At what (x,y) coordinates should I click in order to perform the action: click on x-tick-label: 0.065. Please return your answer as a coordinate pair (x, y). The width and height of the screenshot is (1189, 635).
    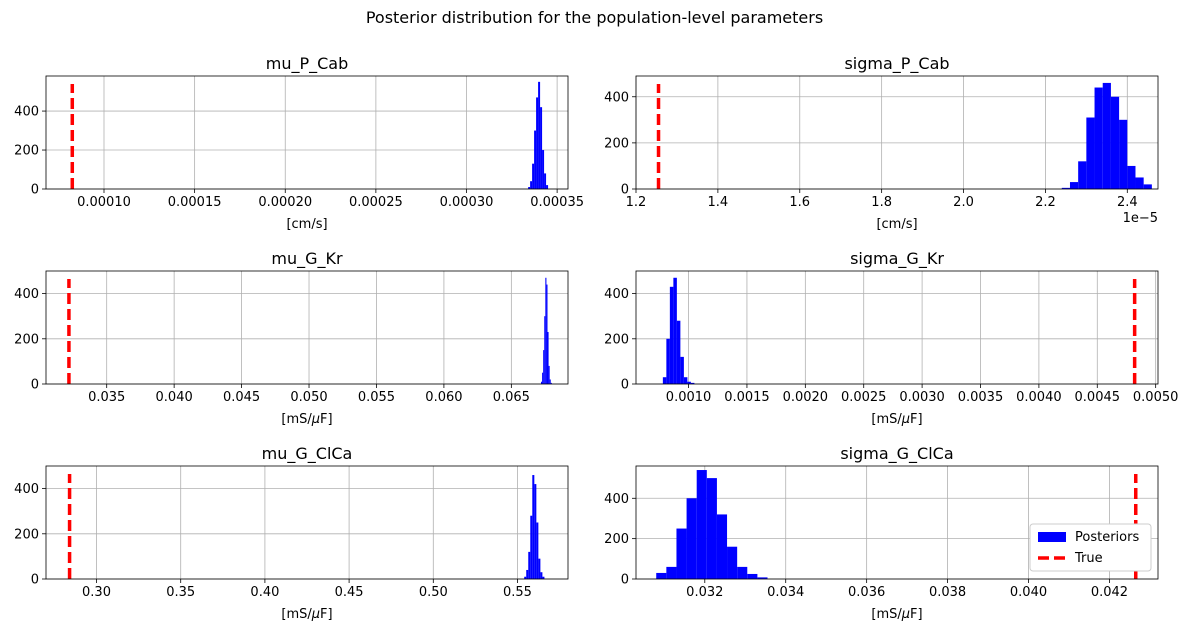
    Looking at the image, I should click on (511, 397).